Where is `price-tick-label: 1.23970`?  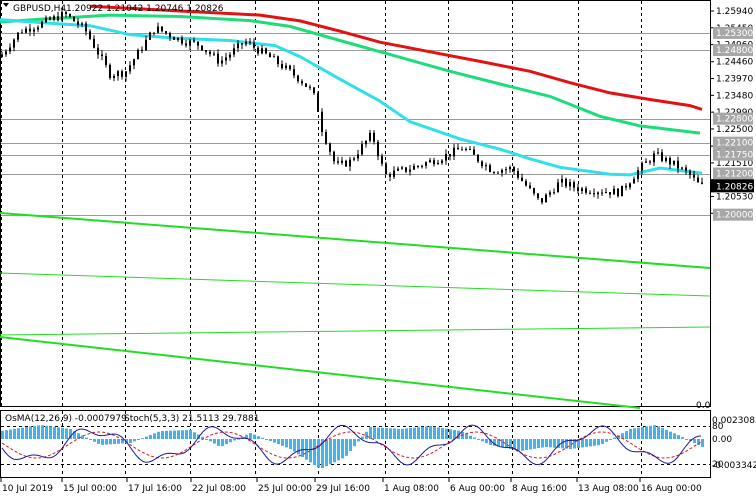 price-tick-label: 1.23970 is located at coordinates (734, 80).